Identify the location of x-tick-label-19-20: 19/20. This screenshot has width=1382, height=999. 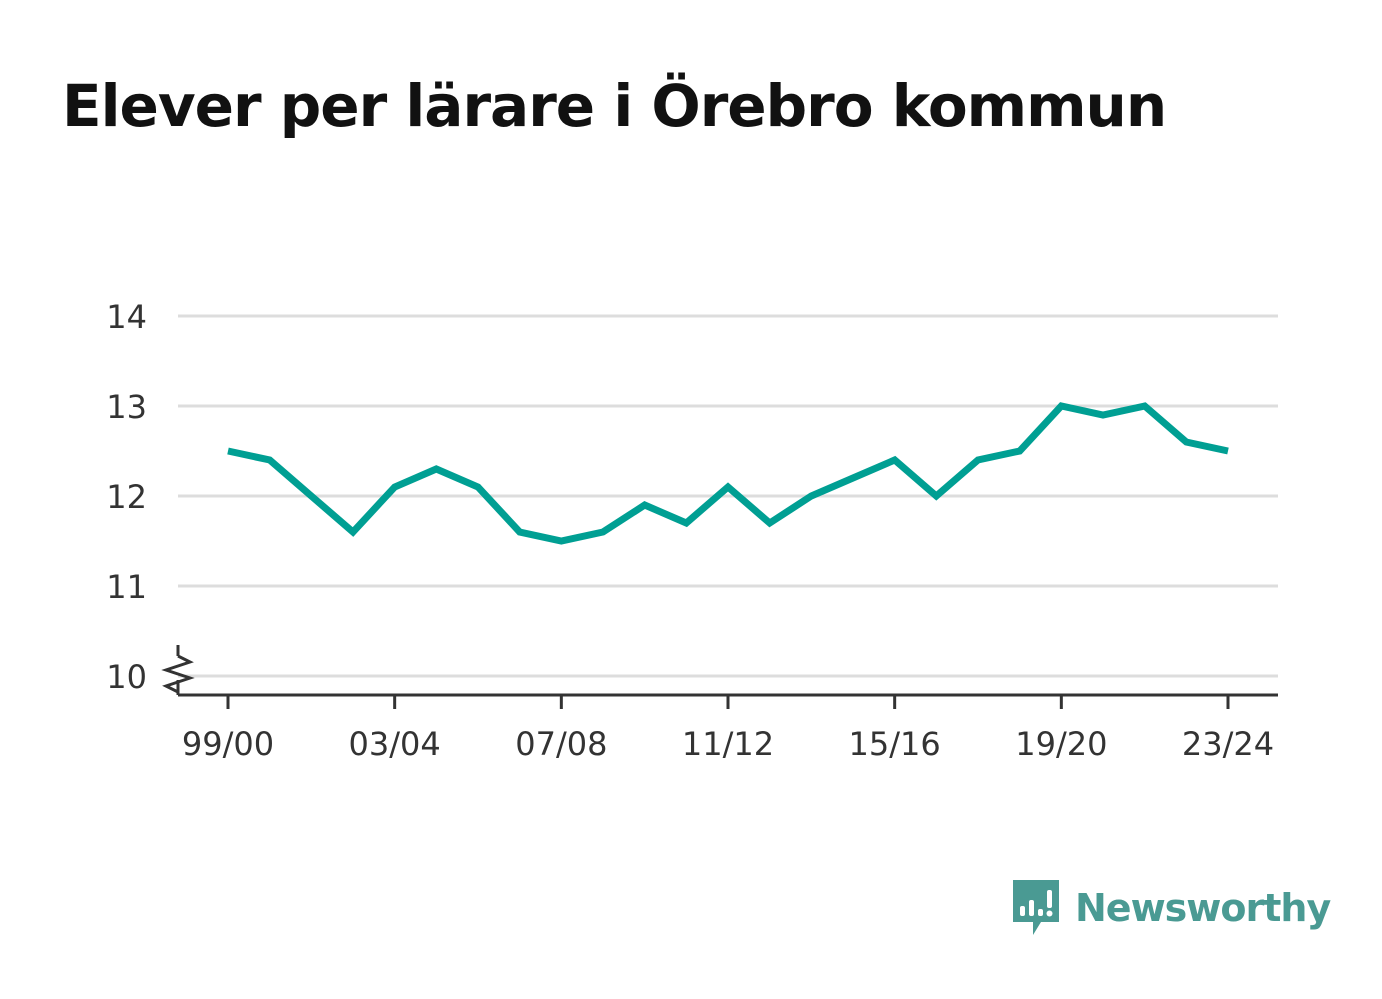
(1061, 744).